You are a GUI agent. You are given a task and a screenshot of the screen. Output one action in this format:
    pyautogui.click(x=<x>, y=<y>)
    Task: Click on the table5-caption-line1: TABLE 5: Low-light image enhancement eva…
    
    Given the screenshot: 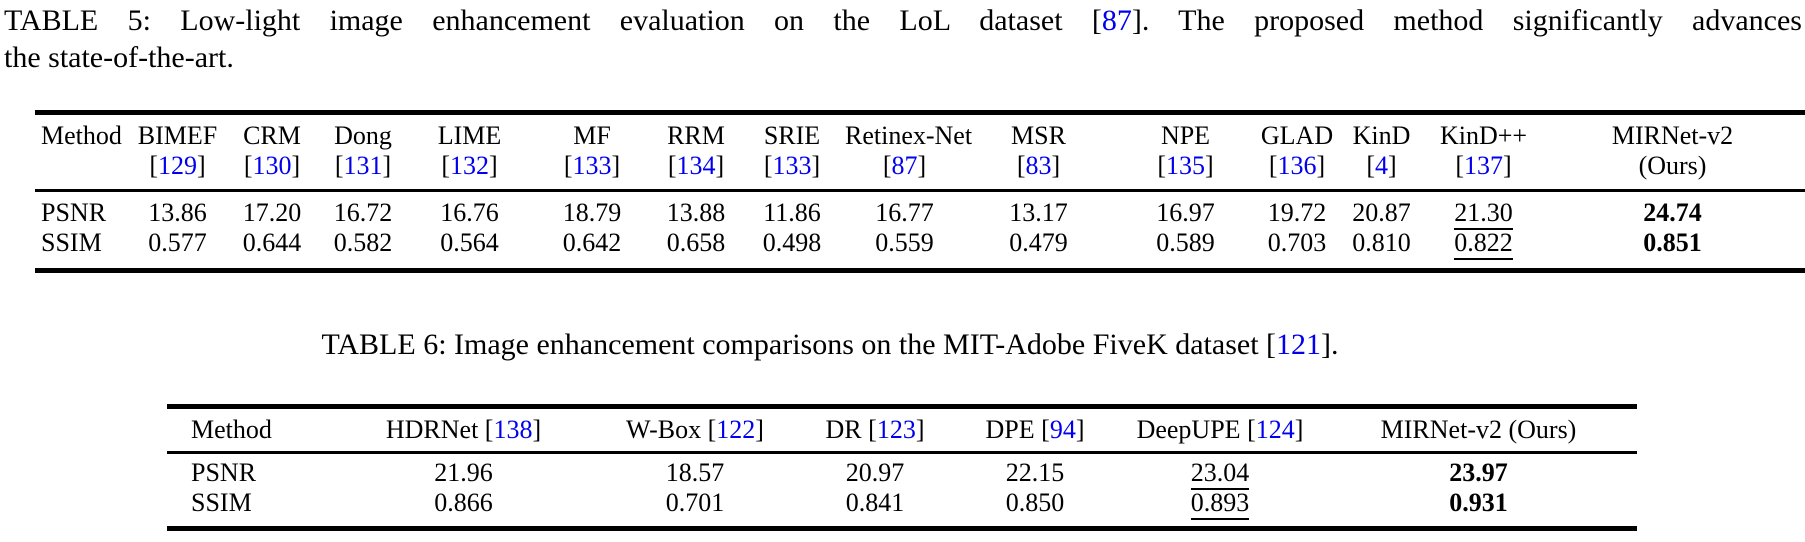 What is the action you would take?
    pyautogui.click(x=903, y=20)
    